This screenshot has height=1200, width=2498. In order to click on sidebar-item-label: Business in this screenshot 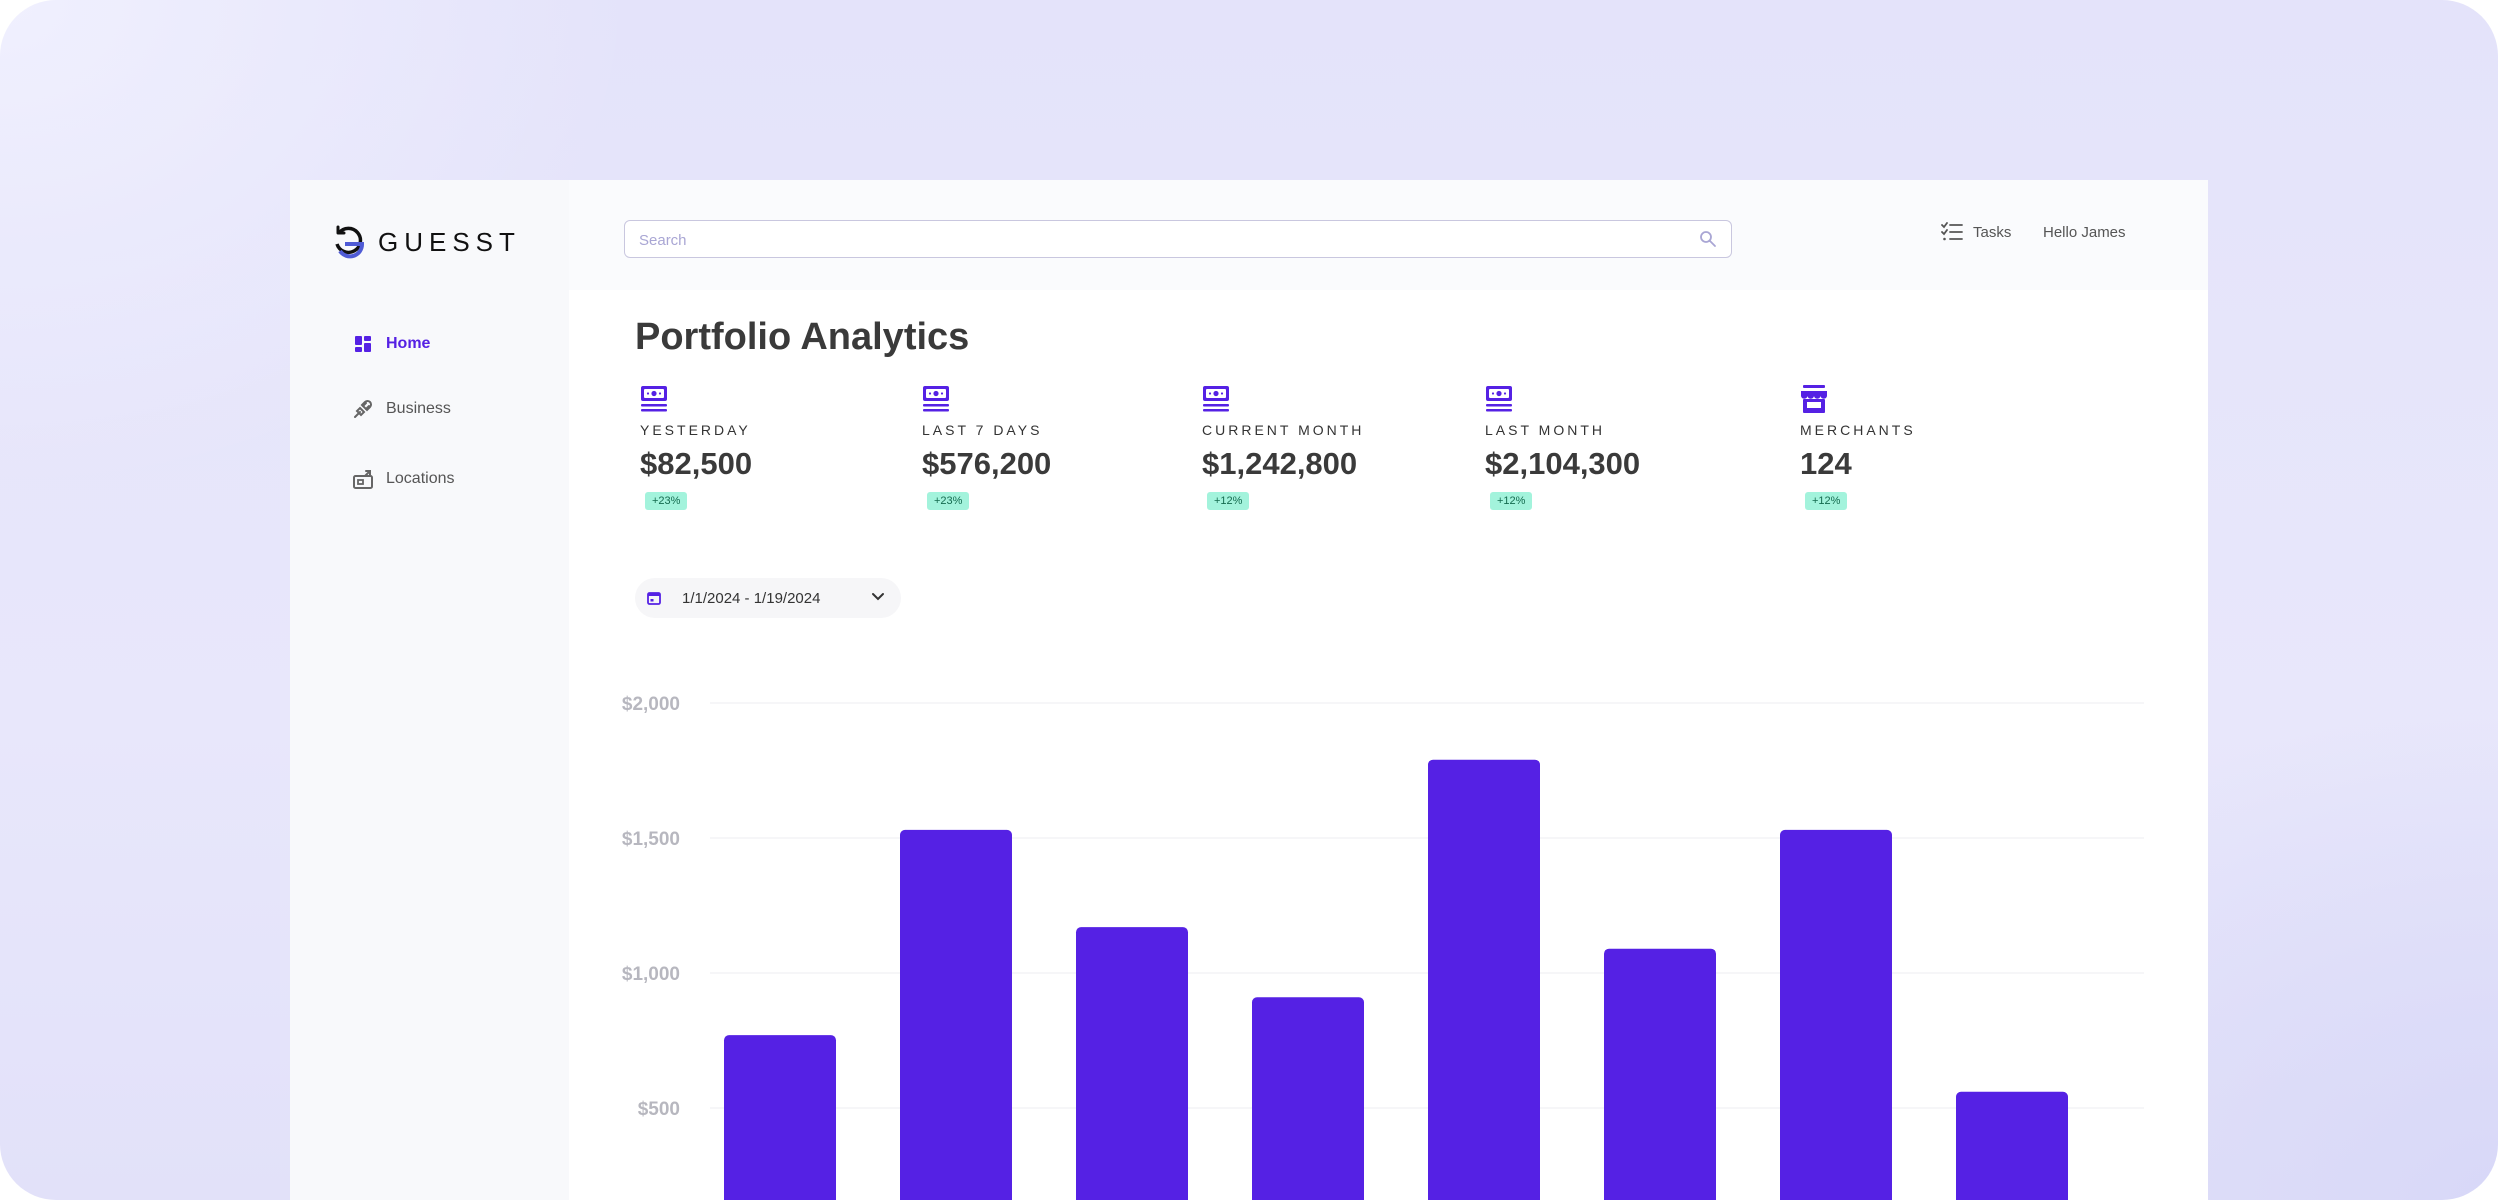, I will do `click(418, 408)`.